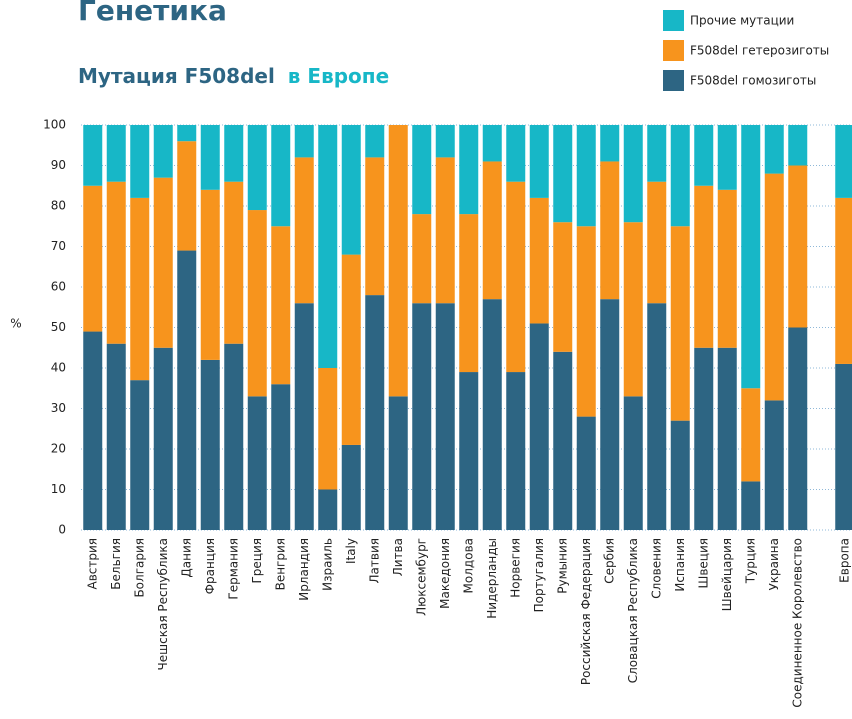  What do you see at coordinates (152, 13) in the screenshot?
I see `chart-title: Генетика` at bounding box center [152, 13].